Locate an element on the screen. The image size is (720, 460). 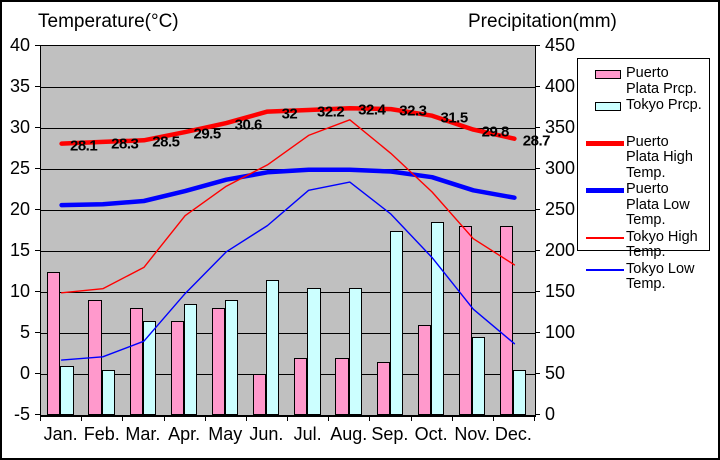
month-label: Oct. is located at coordinates (431, 434).